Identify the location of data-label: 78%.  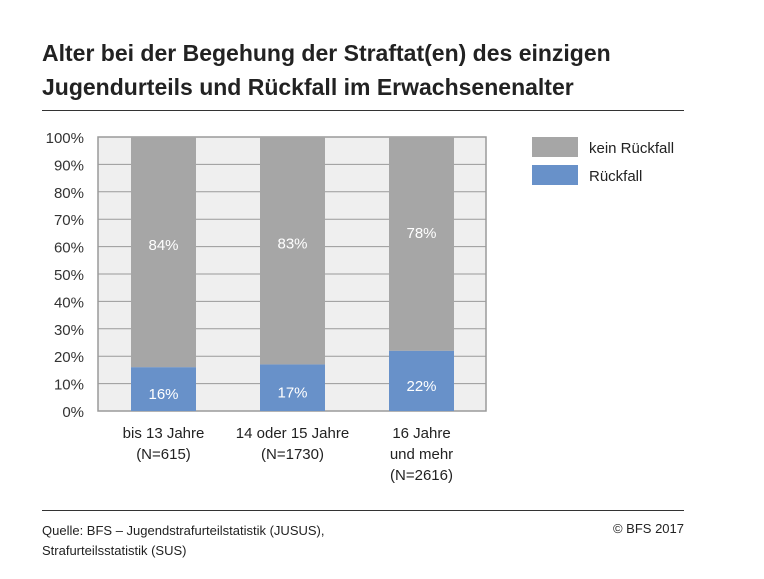
(421, 233).